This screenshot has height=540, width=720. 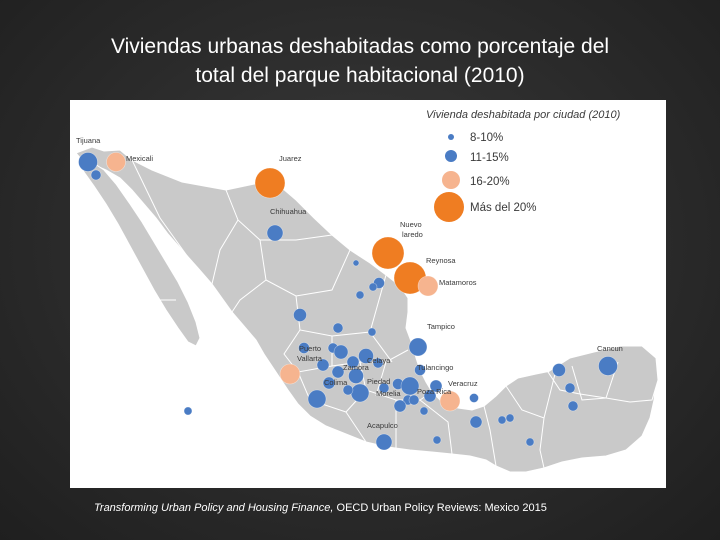 What do you see at coordinates (489, 158) in the screenshot?
I see `legend-label-11-15: 11-15%` at bounding box center [489, 158].